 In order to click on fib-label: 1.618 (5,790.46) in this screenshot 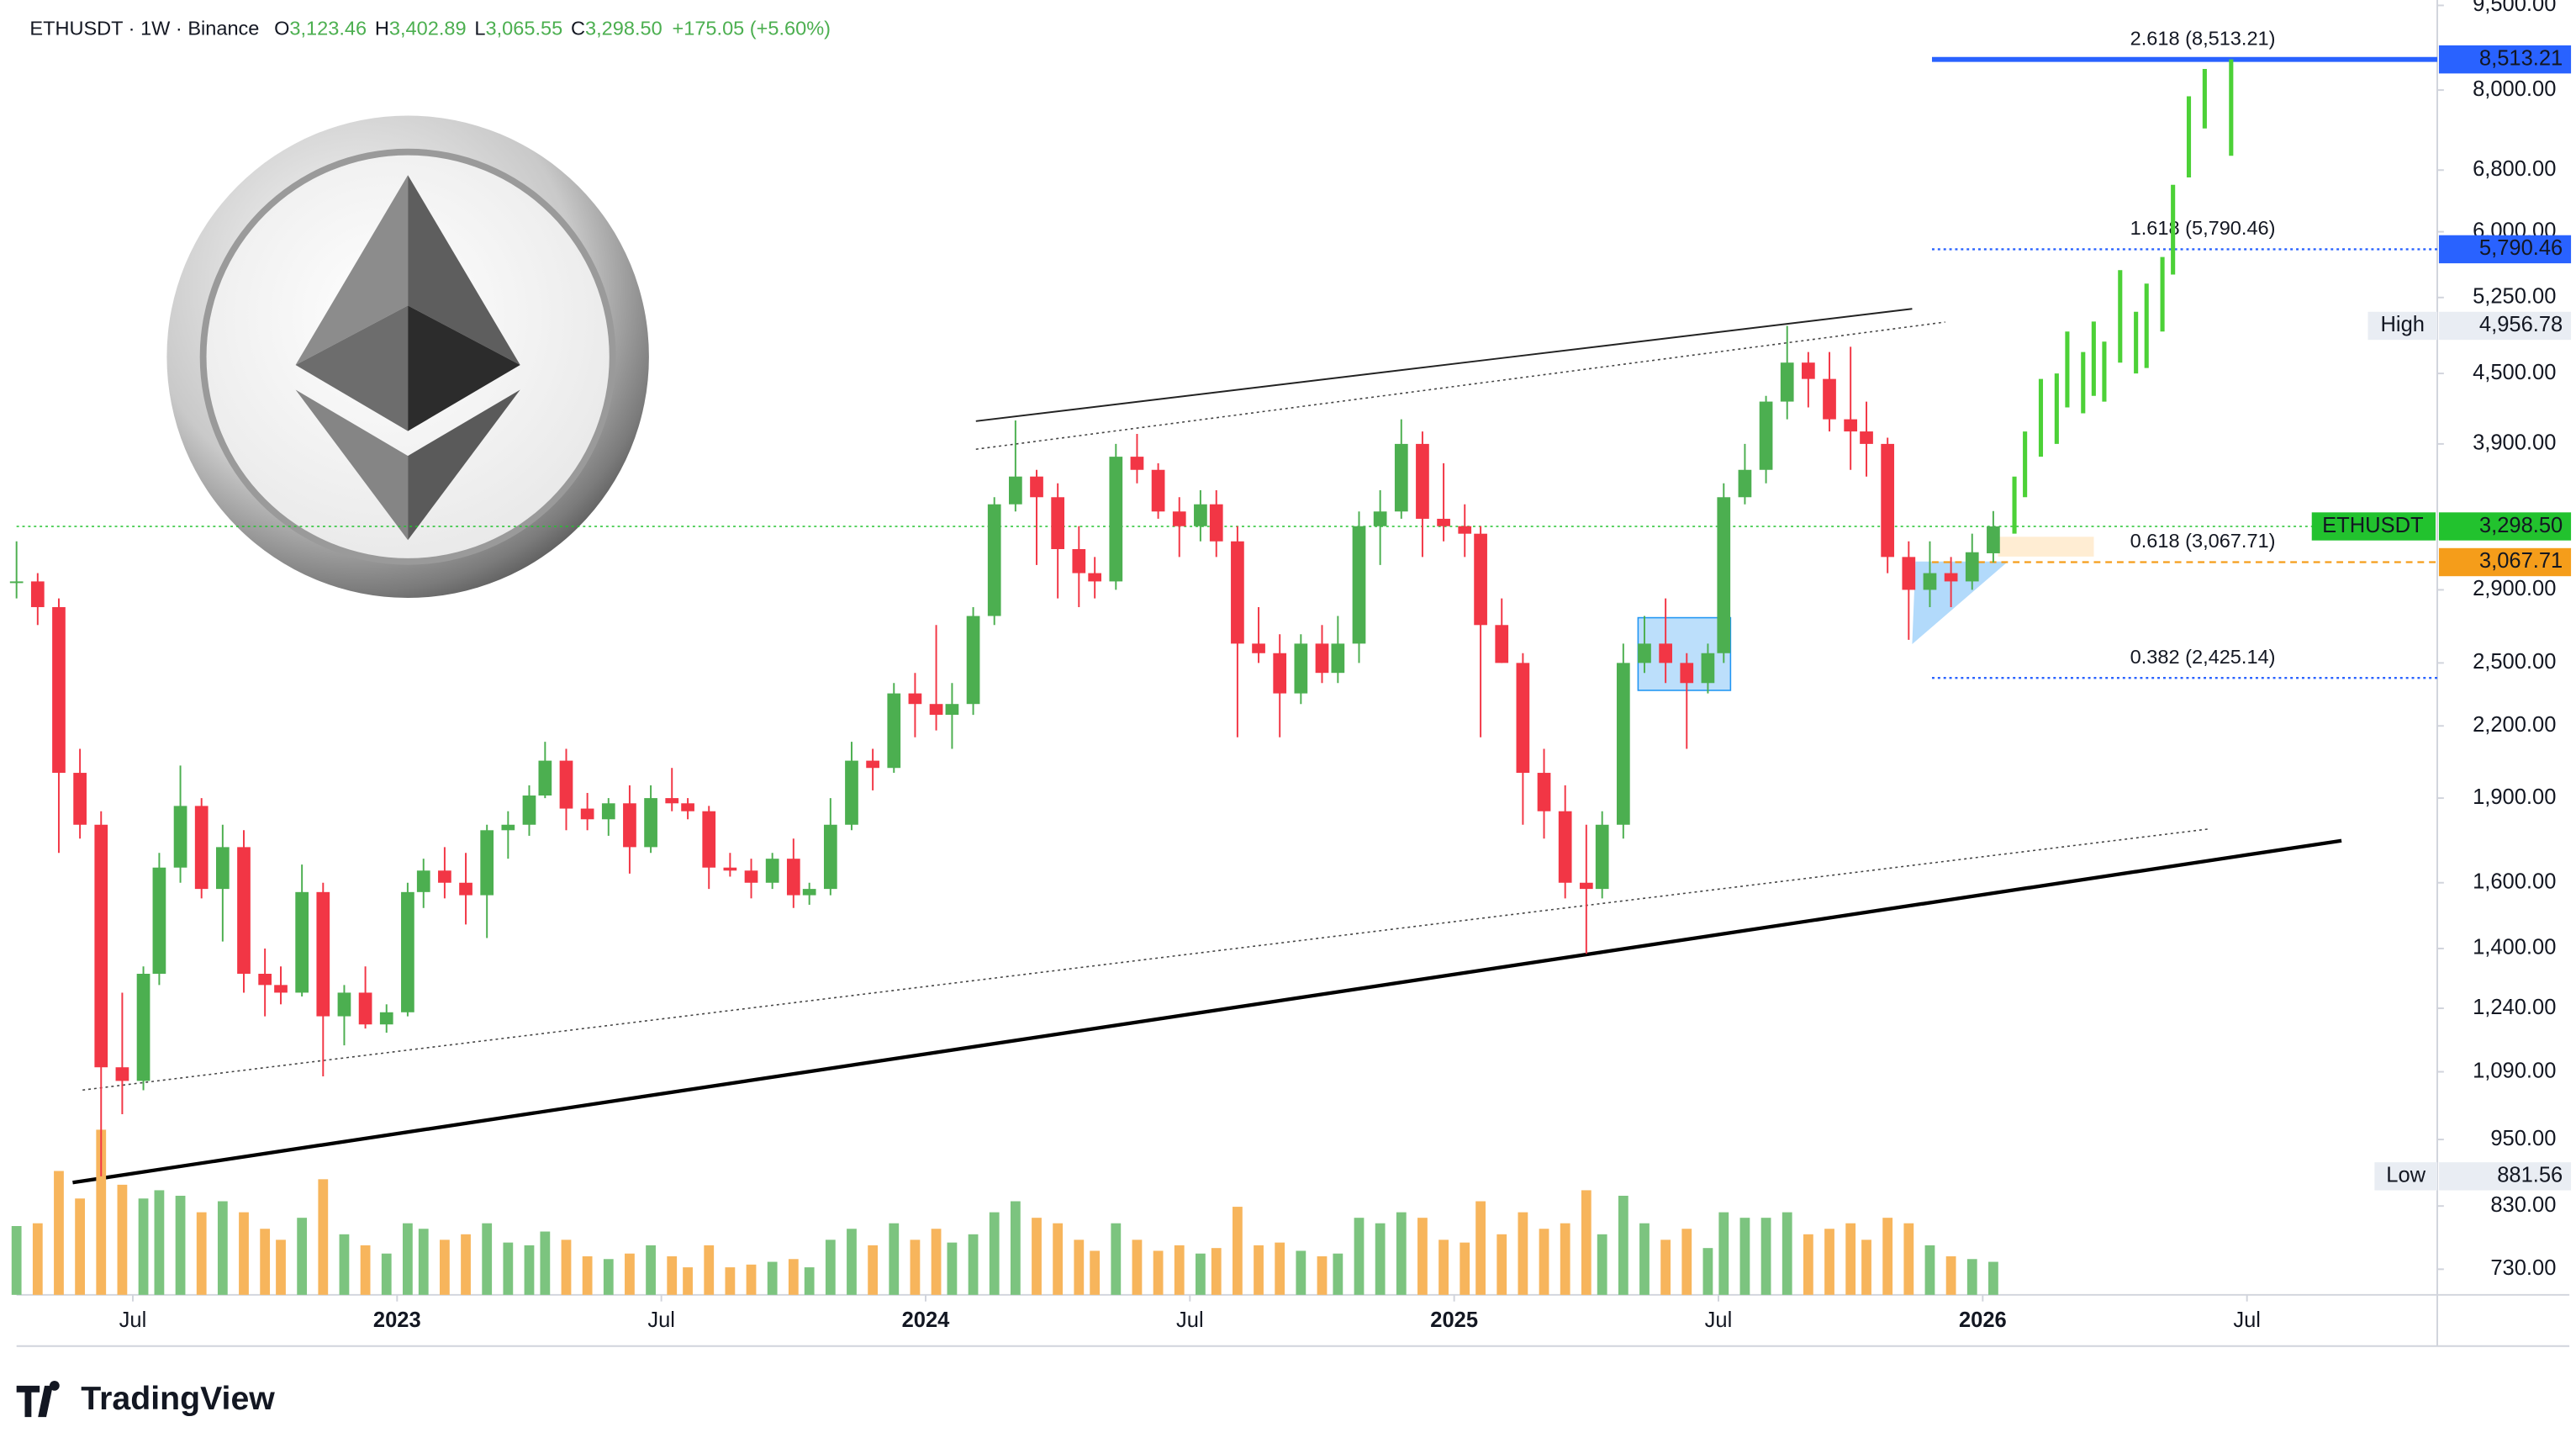, I will do `click(2203, 228)`.